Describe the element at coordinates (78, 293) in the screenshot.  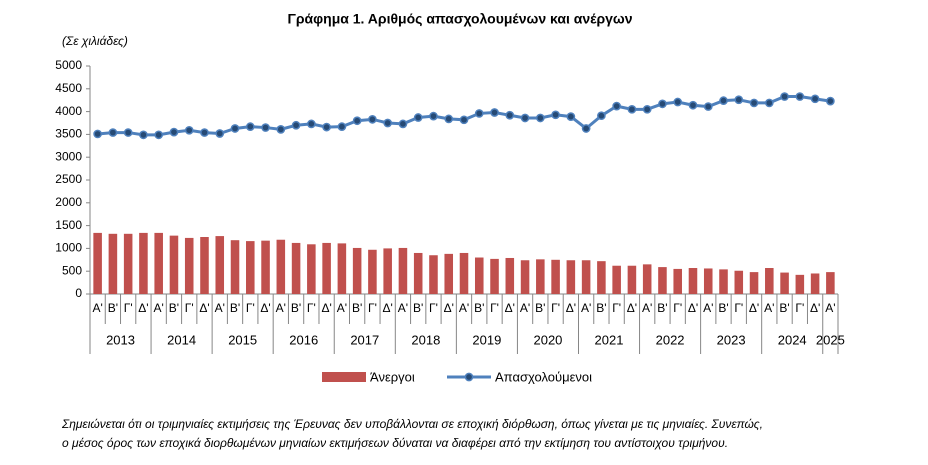
I see `y-tick-label: 0` at that location.